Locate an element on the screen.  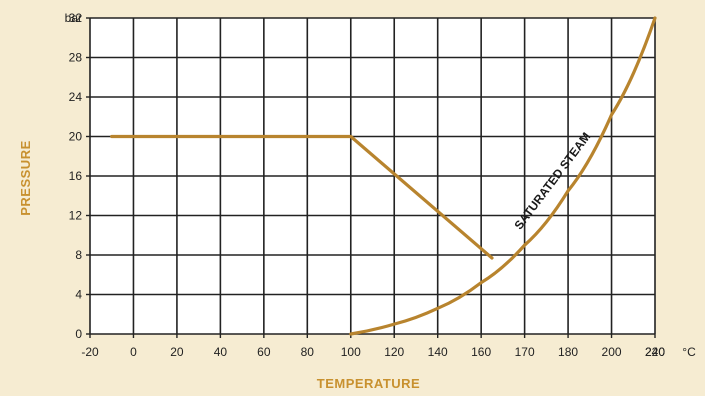
x-tick-label: 160 is located at coordinates (481, 352).